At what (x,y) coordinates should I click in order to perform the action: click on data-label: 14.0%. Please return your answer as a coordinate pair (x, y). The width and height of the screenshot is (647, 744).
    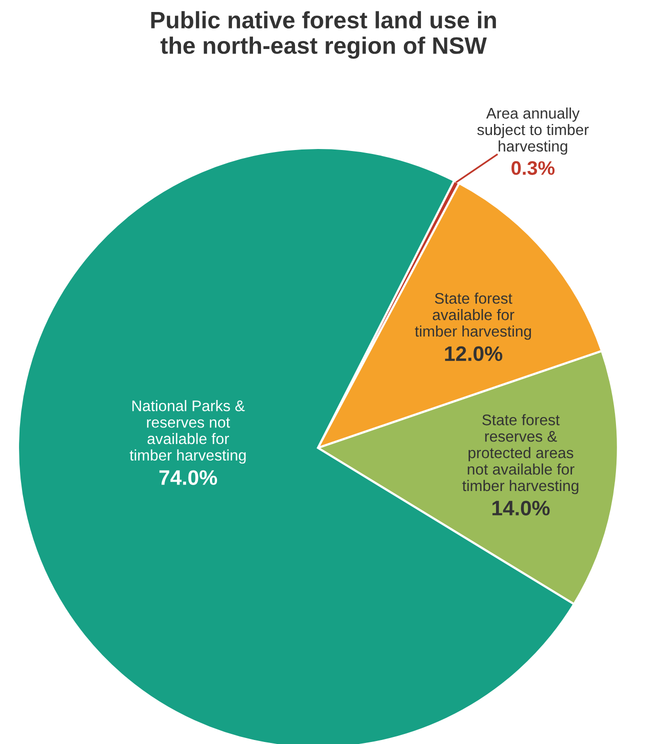
    Looking at the image, I should click on (521, 508).